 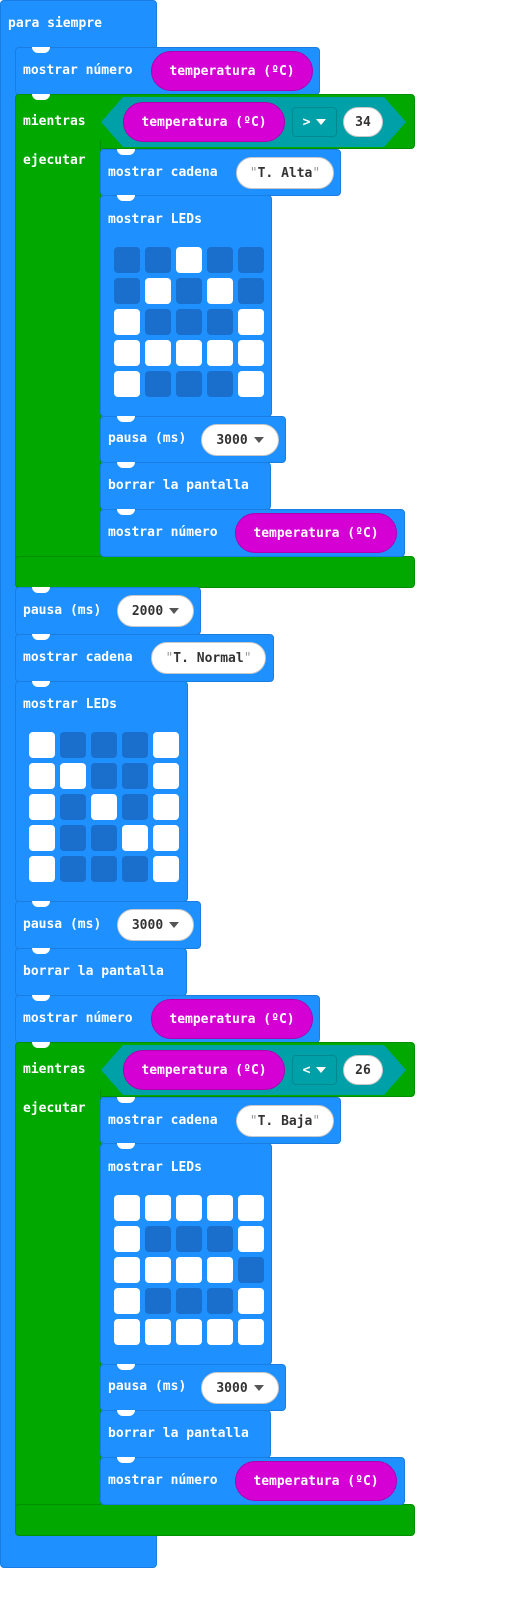 I want to click on string-input: " T. Normal ", so click(x=208, y=658).